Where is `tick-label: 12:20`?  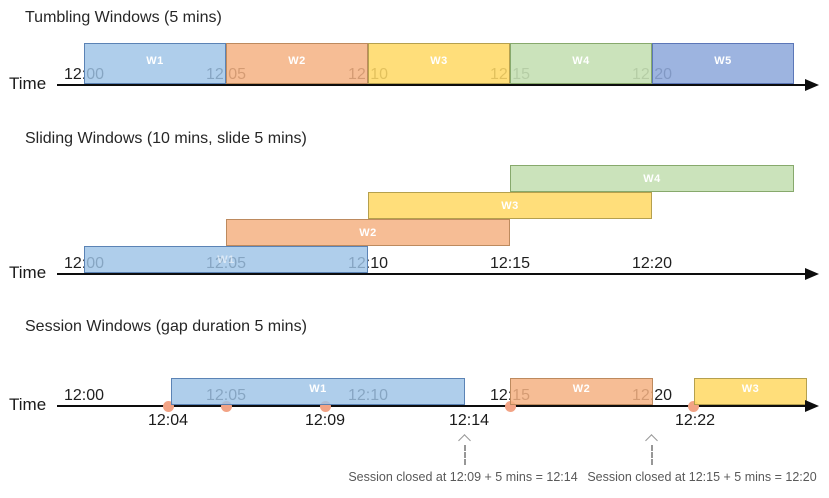 tick-label: 12:20 is located at coordinates (652, 263).